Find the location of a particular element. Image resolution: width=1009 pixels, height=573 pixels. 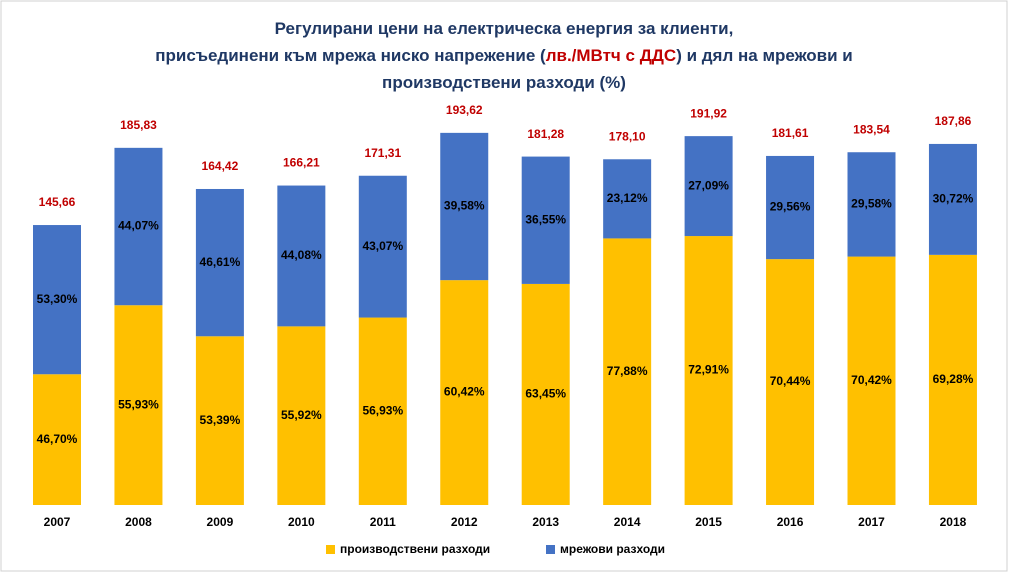

data-label: 23,12% is located at coordinates (627, 198).